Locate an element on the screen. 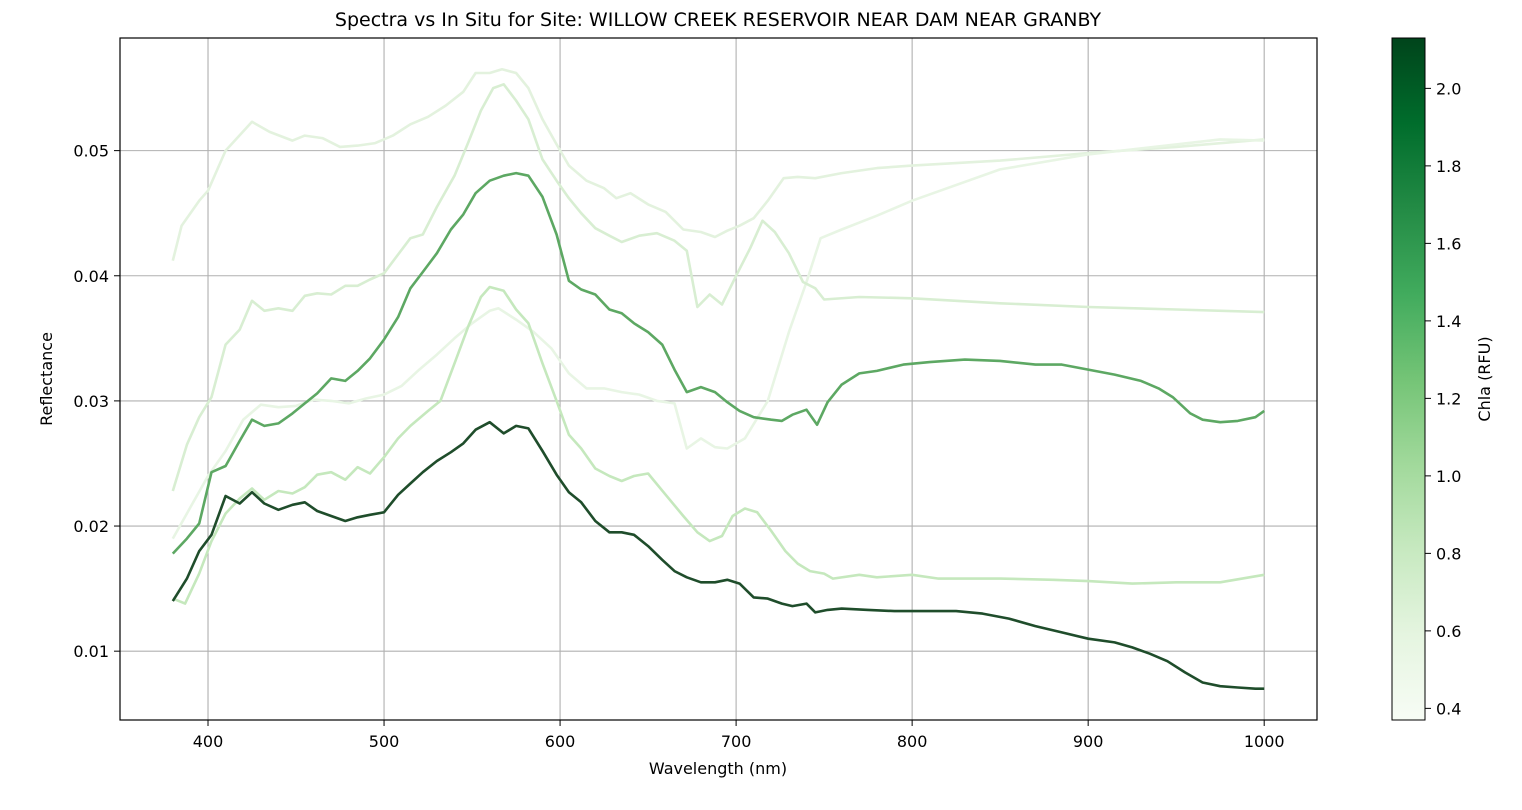 This screenshot has height=810, width=1522. colorbar-title: Chla (RFU) is located at coordinates (1484, 378).